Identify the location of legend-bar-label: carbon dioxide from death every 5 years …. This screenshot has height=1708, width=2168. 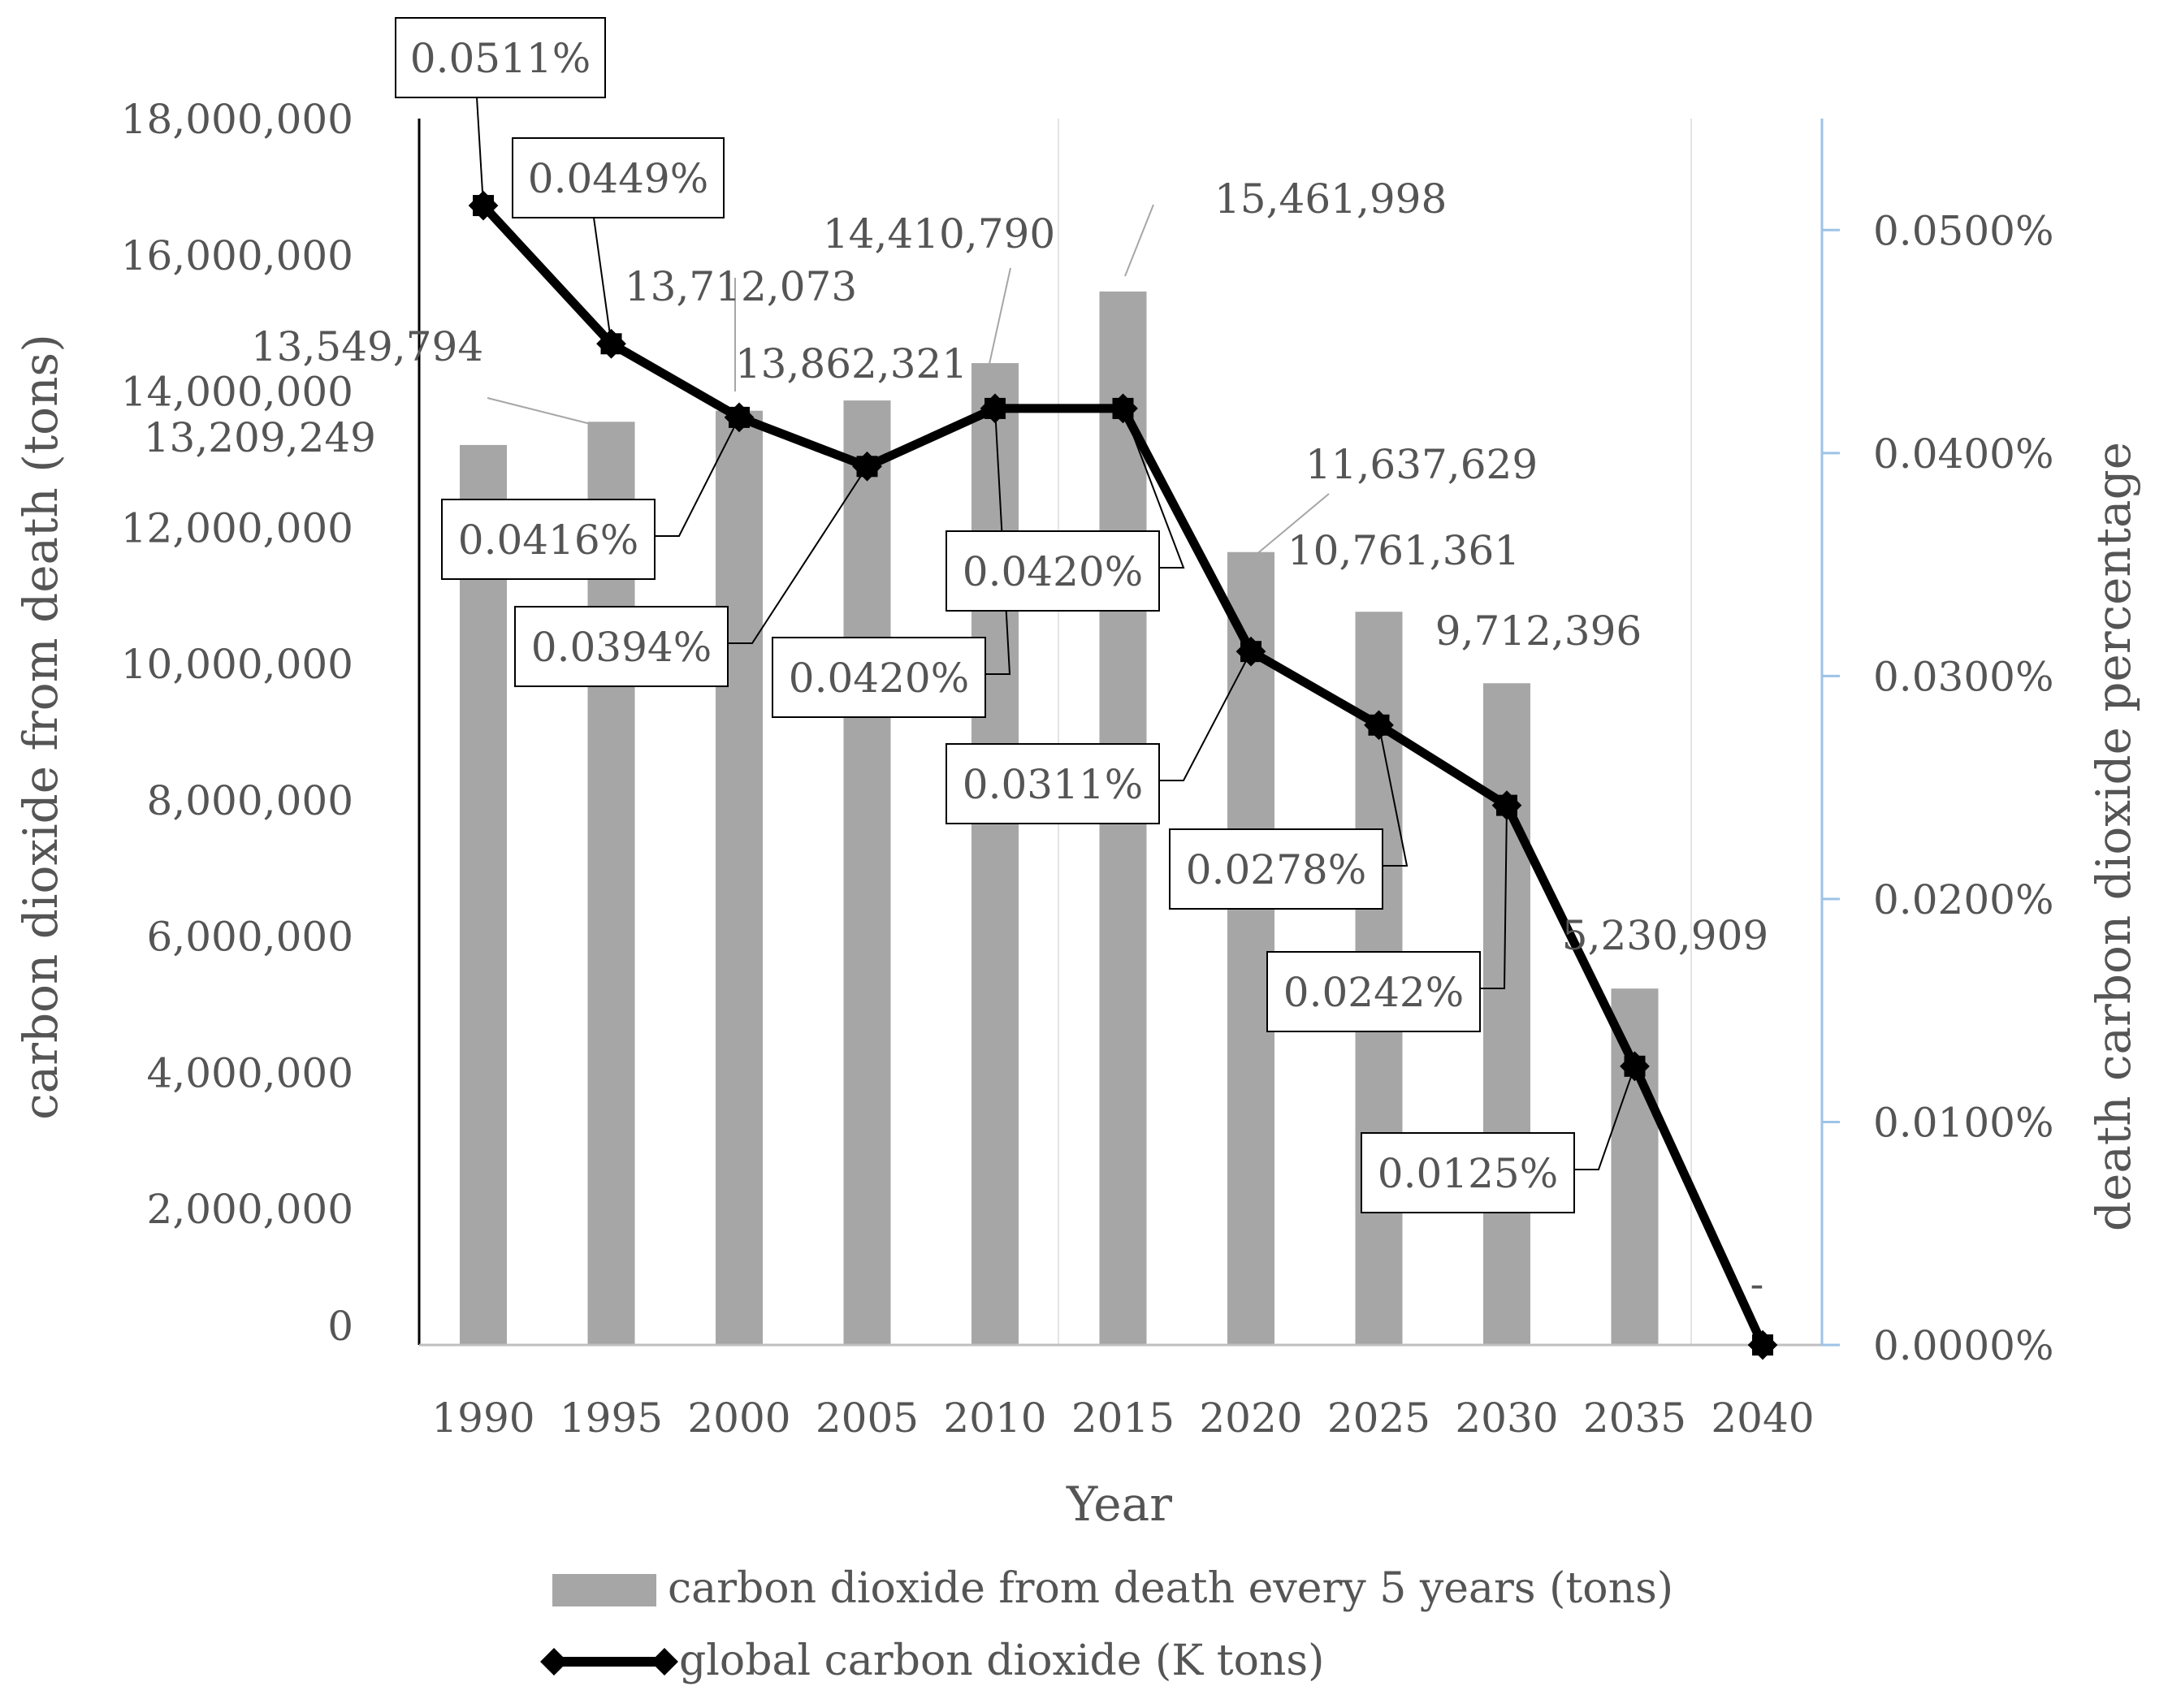
(1170, 1588).